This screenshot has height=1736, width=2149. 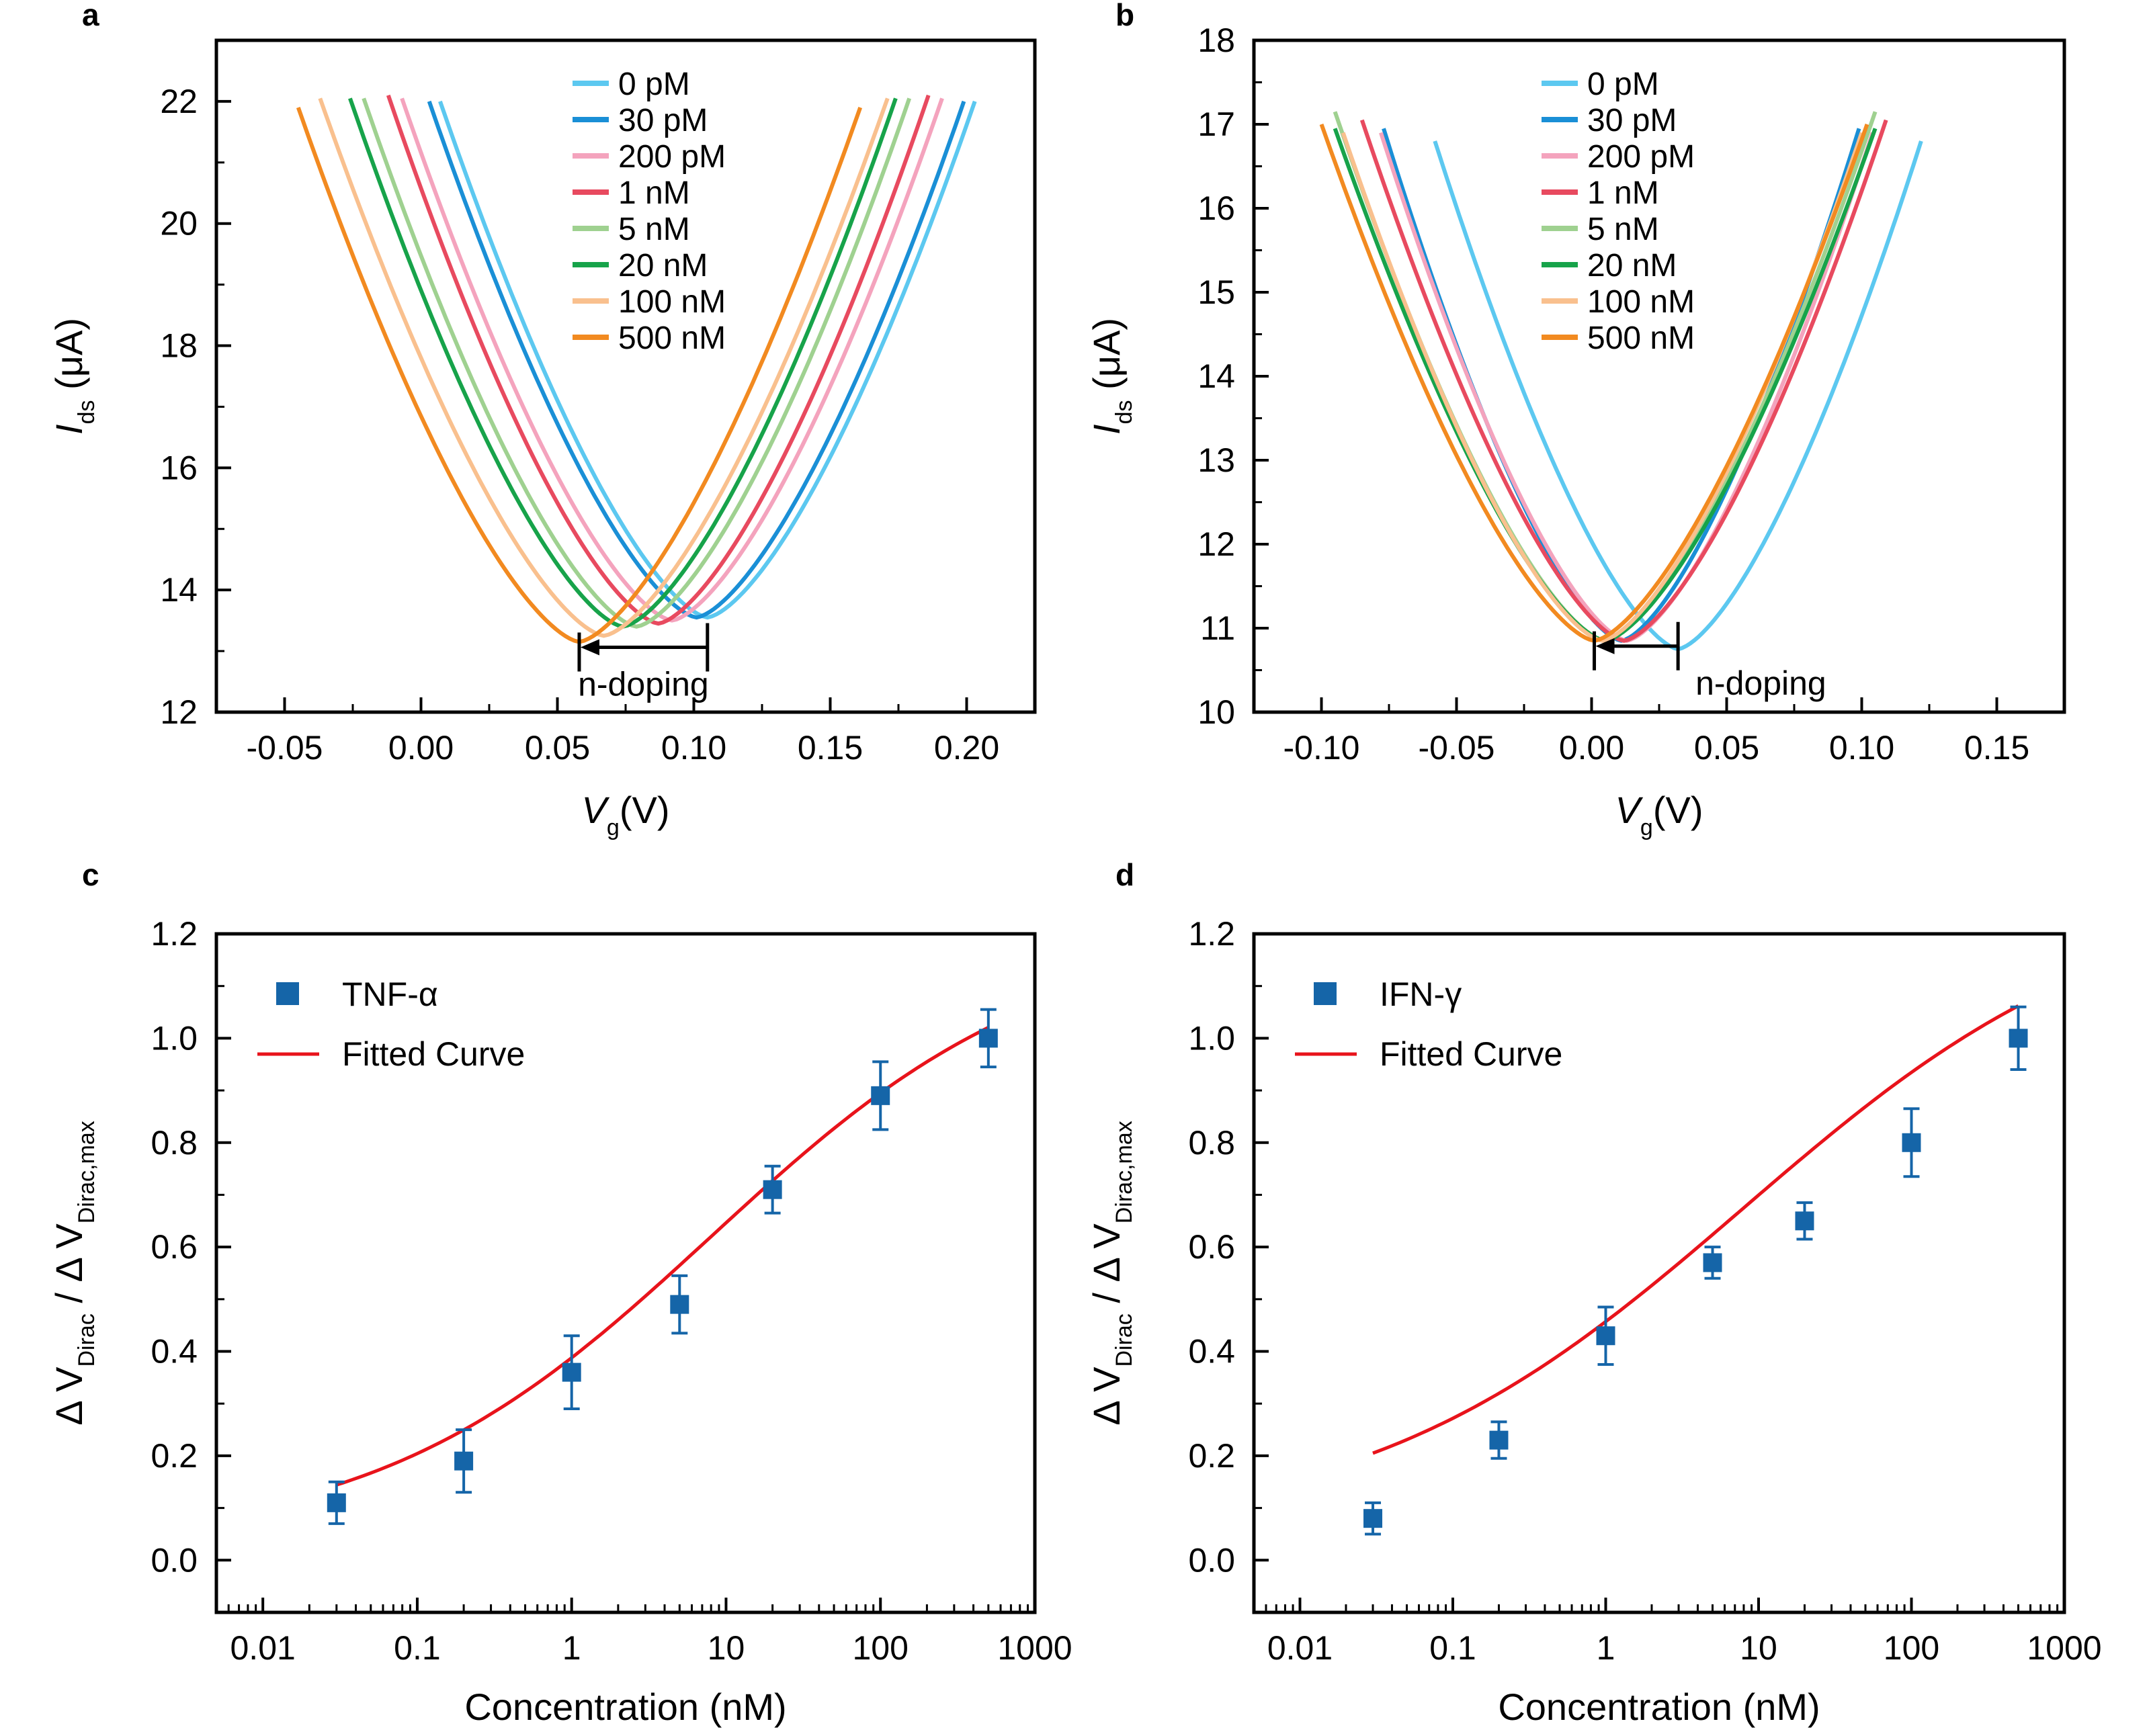 I want to click on y-axis-title: Ids (μA), so click(x=73, y=376).